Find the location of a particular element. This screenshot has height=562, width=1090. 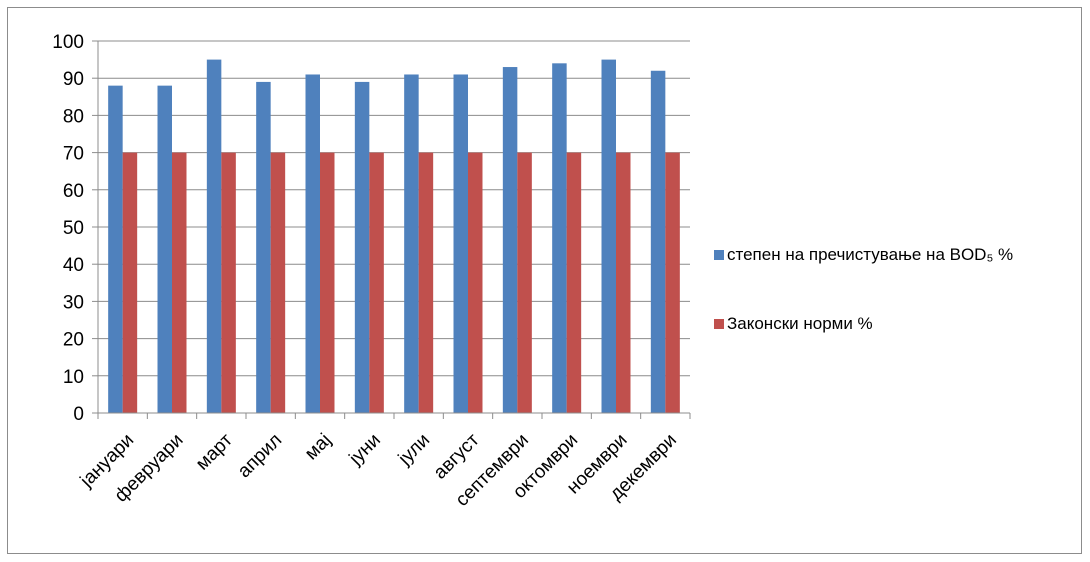

y-tick-label: 90 is located at coordinates (73, 79).